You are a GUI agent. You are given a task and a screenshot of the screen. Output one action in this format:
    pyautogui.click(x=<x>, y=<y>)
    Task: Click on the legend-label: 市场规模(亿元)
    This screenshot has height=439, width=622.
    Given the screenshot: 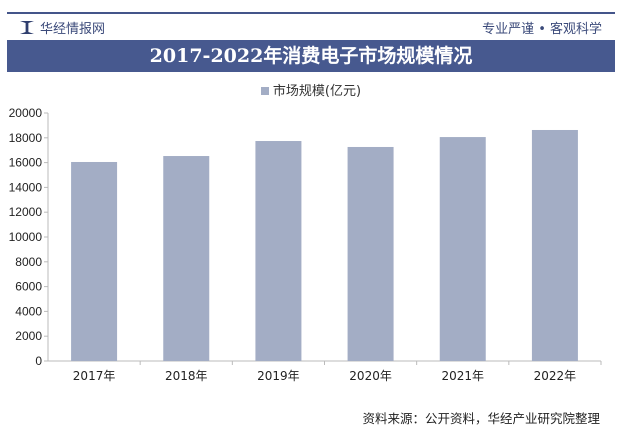 What is the action you would take?
    pyautogui.click(x=317, y=91)
    